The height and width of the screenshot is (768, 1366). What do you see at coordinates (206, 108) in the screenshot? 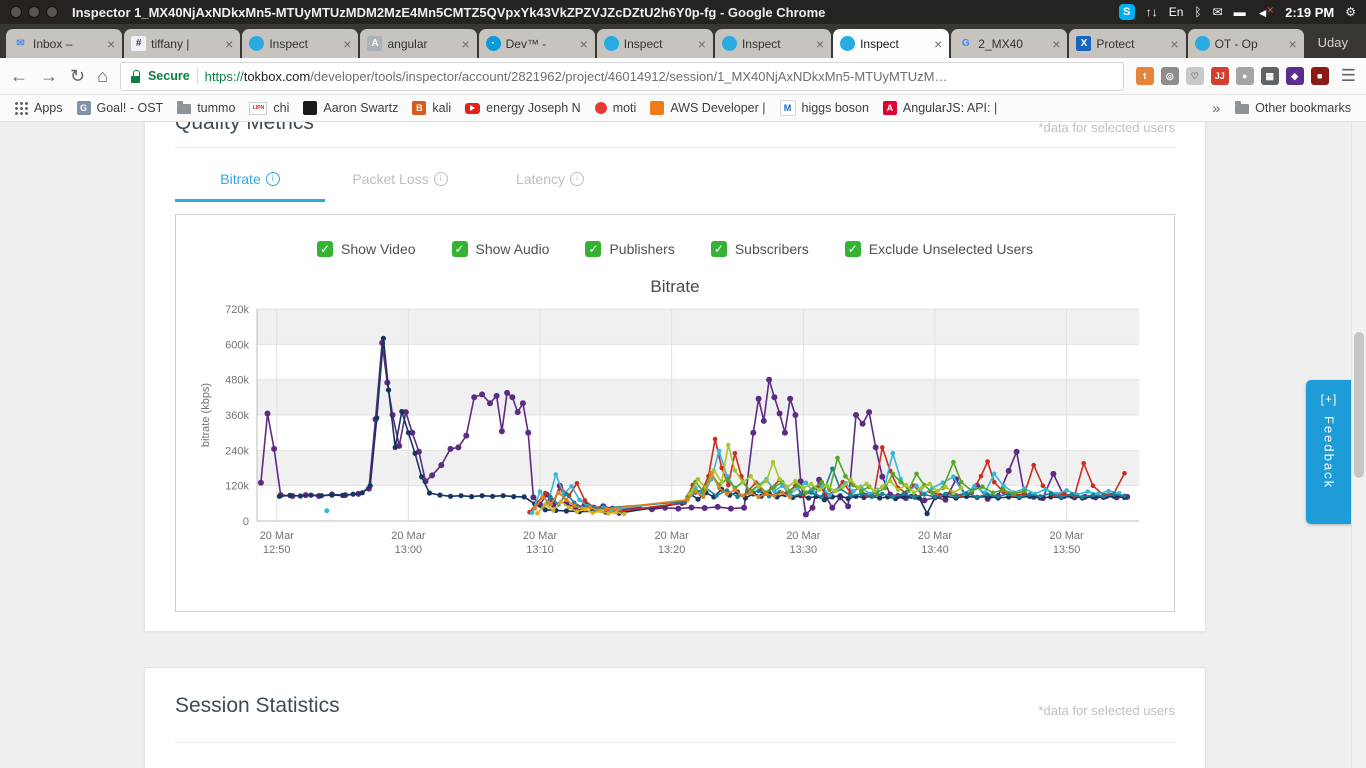
I see `bookmark-tummo: tummo` at bounding box center [206, 108].